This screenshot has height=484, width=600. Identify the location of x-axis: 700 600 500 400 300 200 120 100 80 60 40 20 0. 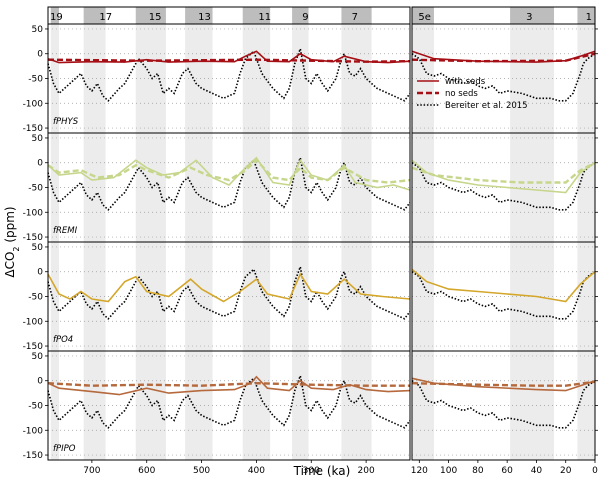
(340, 468).